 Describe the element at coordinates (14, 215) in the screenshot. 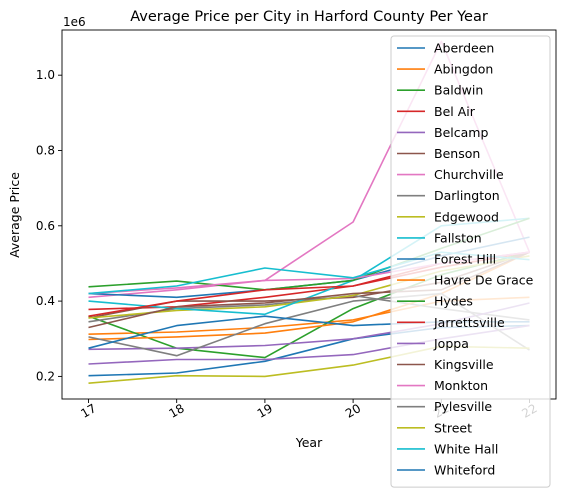

I see `y-axis-label: Average Price` at that location.